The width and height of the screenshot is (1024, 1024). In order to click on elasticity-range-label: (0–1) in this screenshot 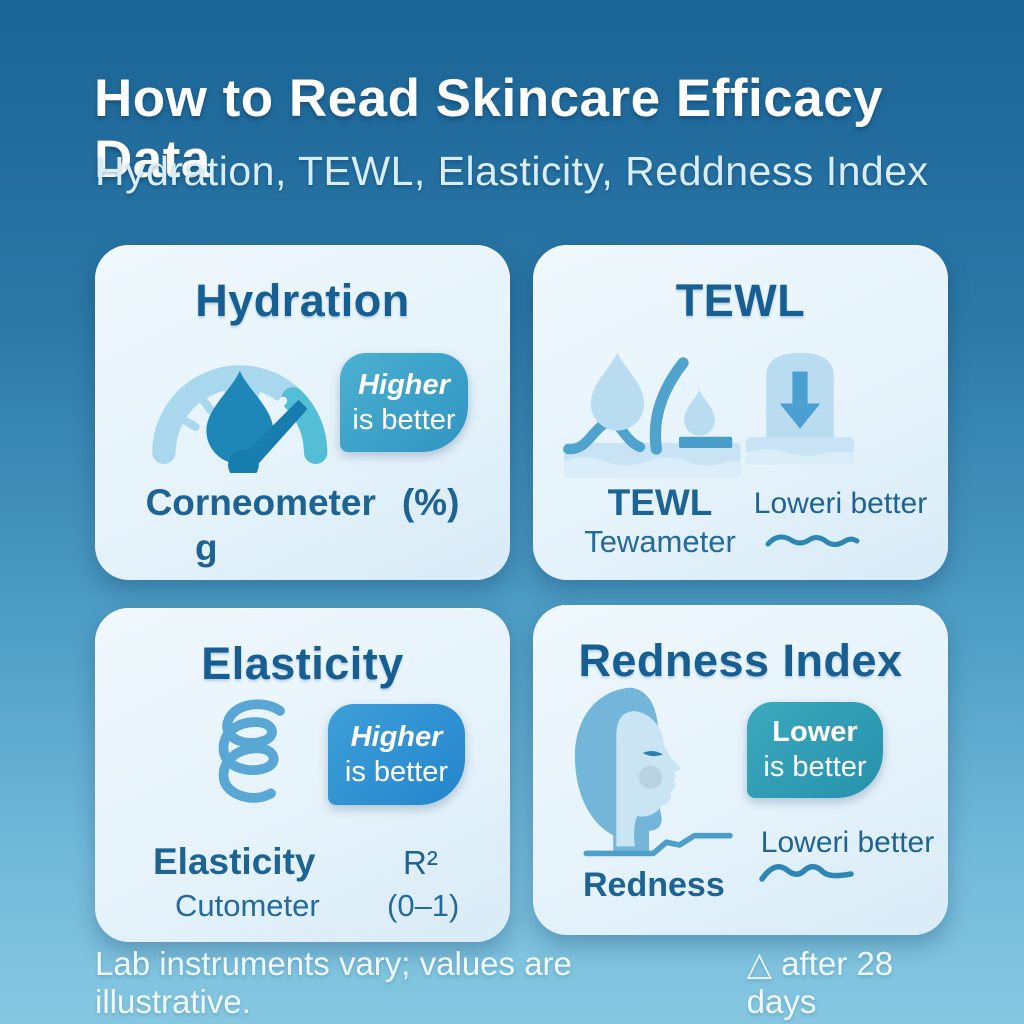, I will do `click(423, 905)`.